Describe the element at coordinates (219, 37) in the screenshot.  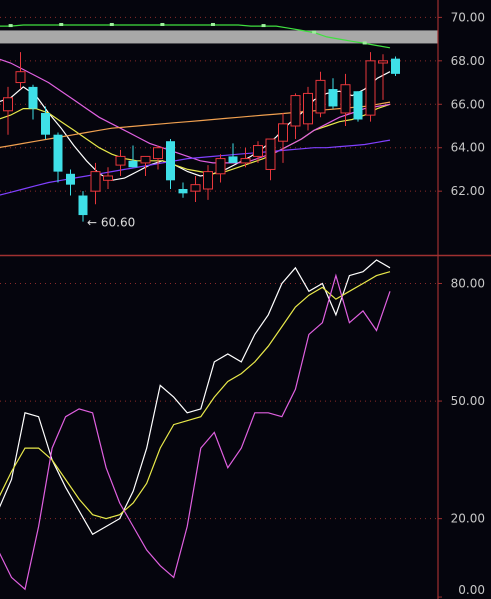
I see `highlight-band` at that location.